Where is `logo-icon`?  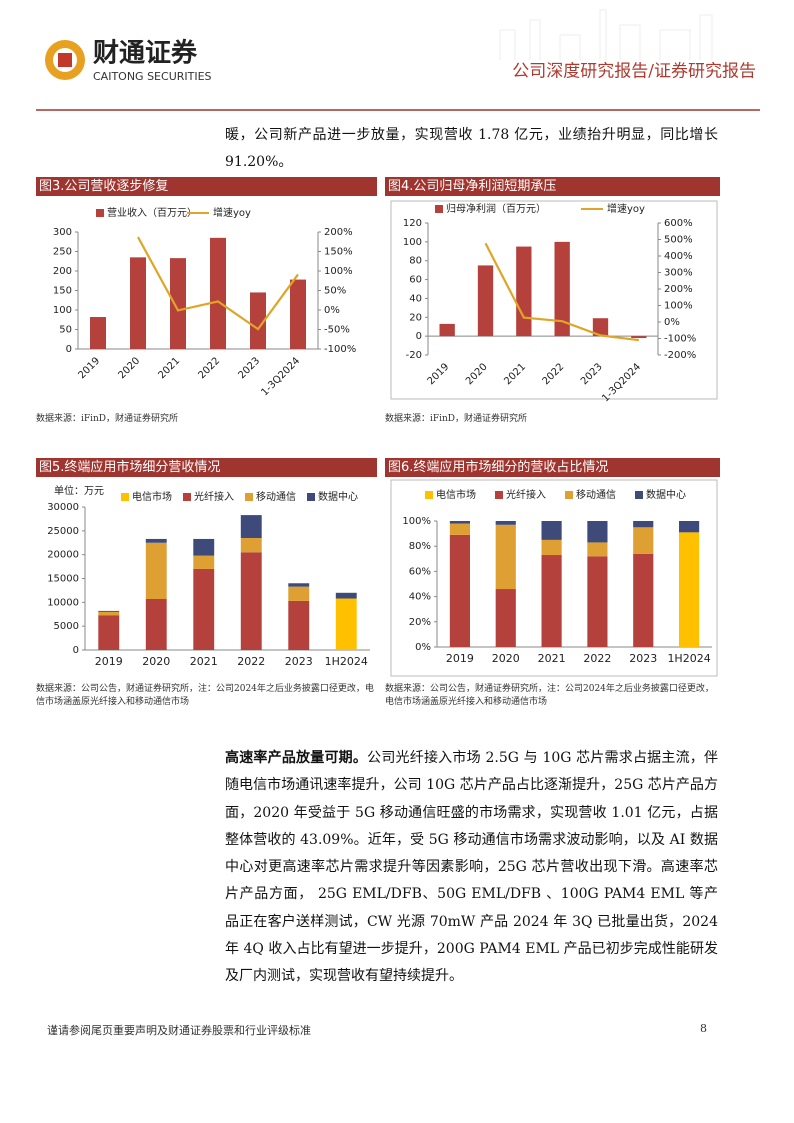
logo-icon is located at coordinates (65, 60).